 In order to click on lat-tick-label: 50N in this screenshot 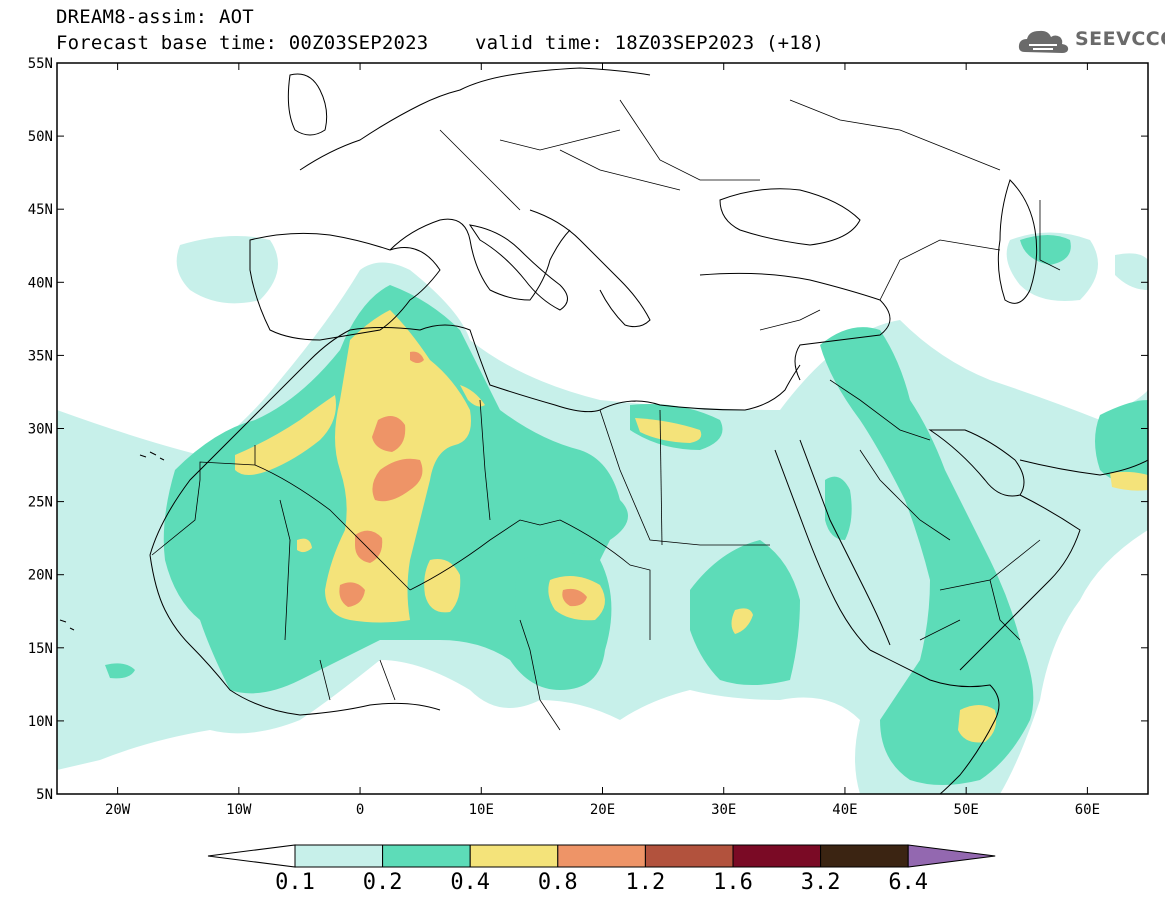, I will do `click(40, 137)`.